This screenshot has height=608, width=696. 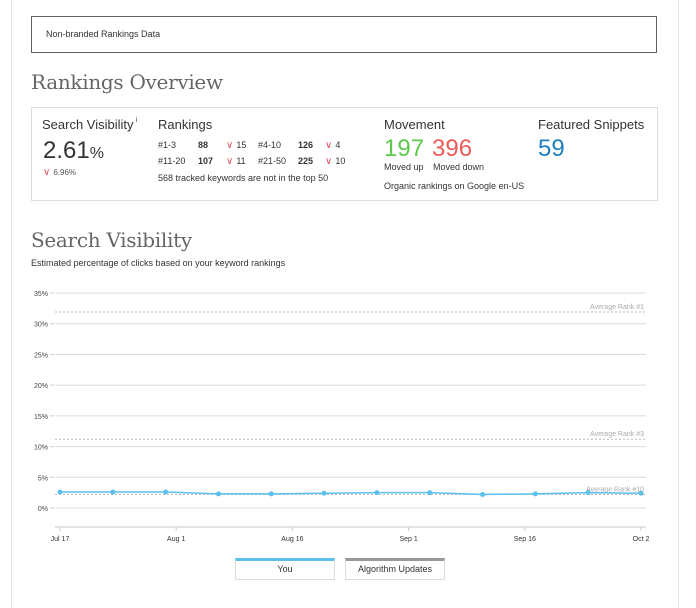 What do you see at coordinates (241, 161) in the screenshot?
I see `rank-delta: 11` at bounding box center [241, 161].